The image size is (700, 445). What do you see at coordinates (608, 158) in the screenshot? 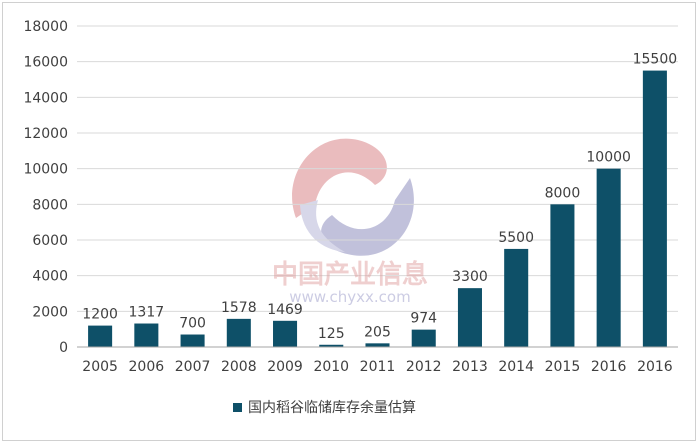
I see `bar-value-label: 10000` at bounding box center [608, 158].